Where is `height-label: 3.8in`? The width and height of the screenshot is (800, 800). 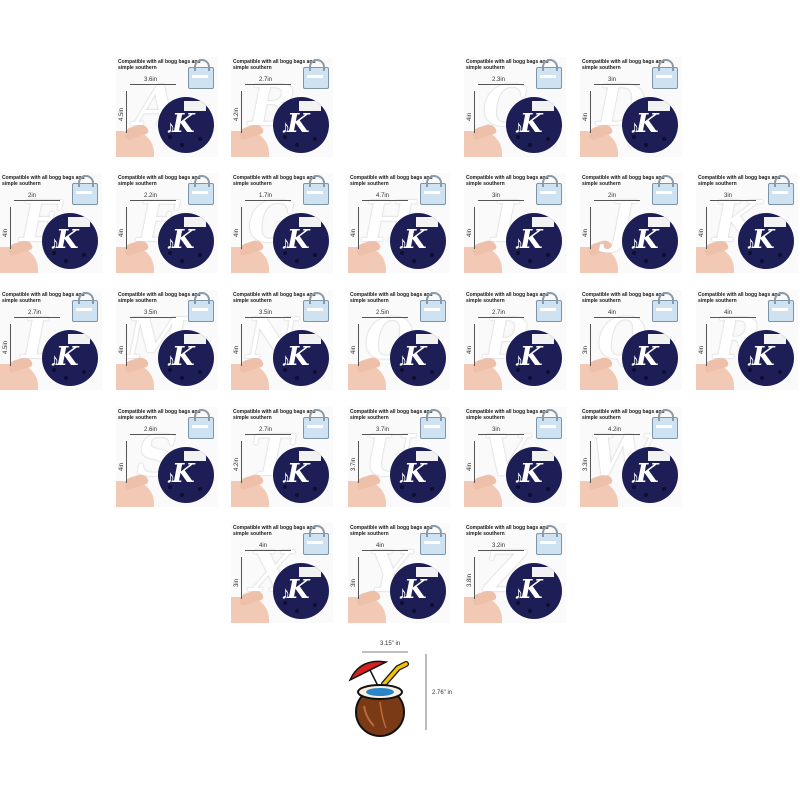 height-label: 3.8in is located at coordinates (470, 580).